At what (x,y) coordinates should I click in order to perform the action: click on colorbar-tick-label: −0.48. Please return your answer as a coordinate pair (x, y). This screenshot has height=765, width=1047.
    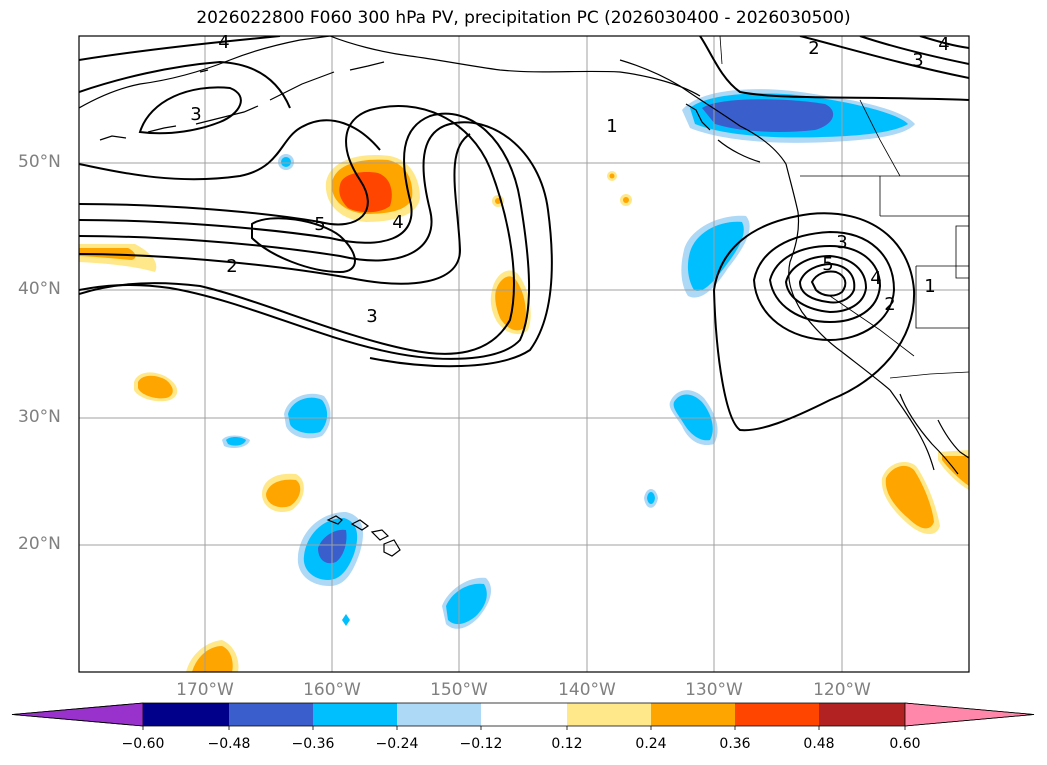
    Looking at the image, I should click on (229, 744).